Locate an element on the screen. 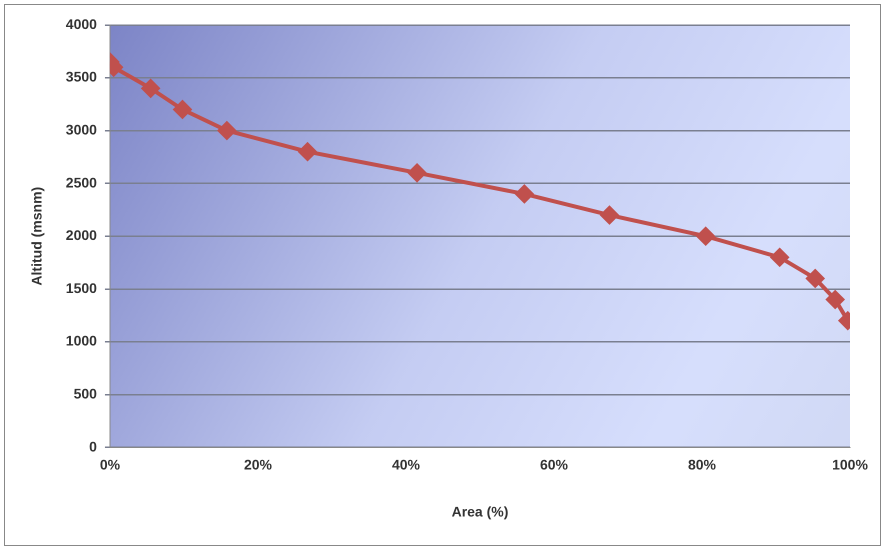  x-axis-title: Area (%) is located at coordinates (480, 511).